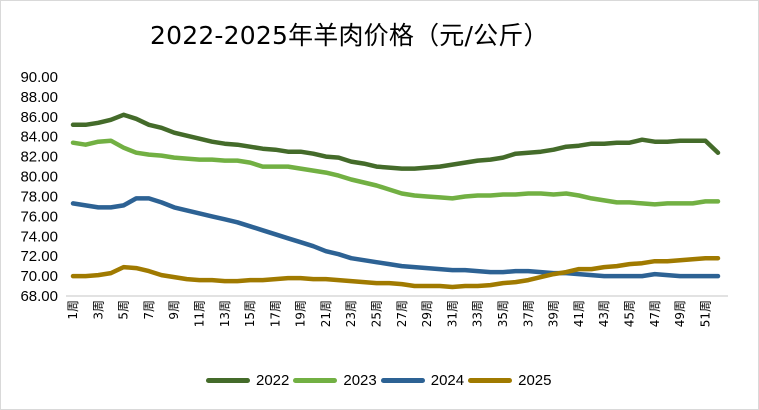  Describe the element at coordinates (377, 313) in the screenshot. I see `x-tick-label: 25周` at that location.